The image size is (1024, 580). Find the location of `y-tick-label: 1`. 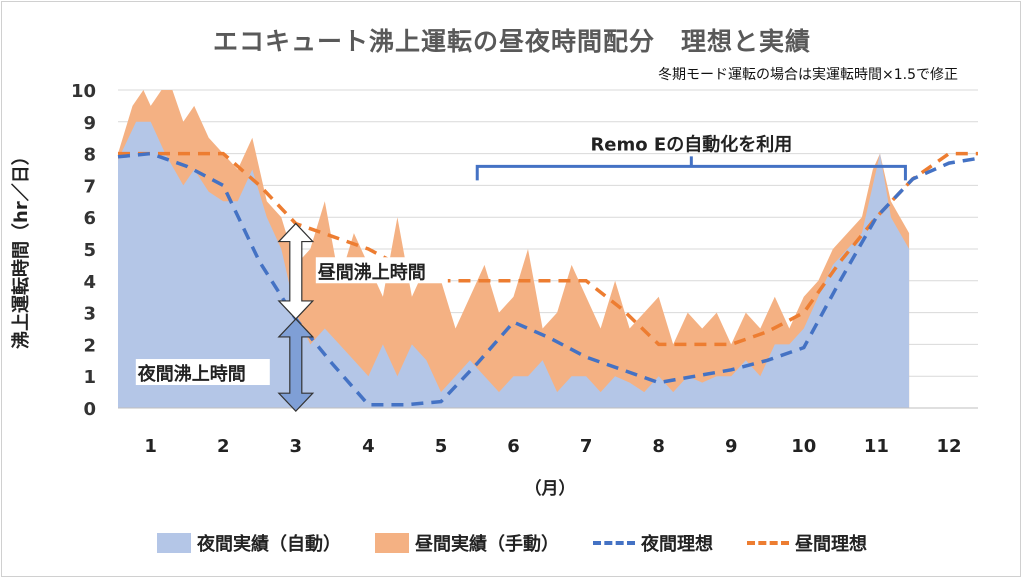

y-tick-label: 1 is located at coordinates (89, 377).